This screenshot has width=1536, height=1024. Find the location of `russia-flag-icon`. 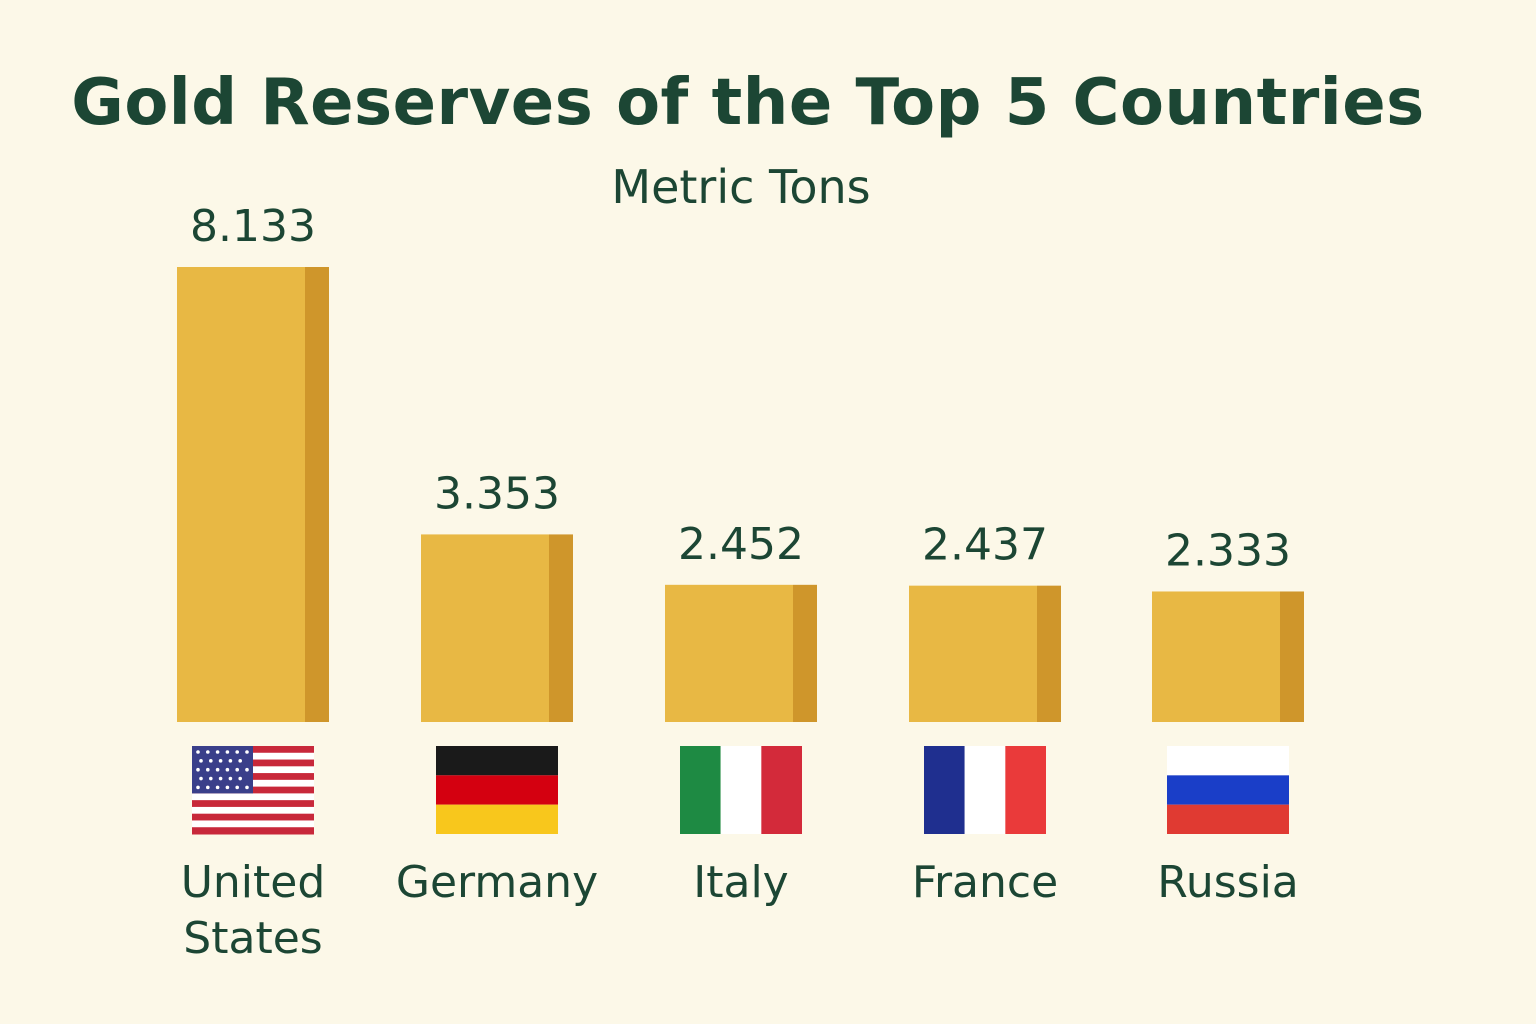

russia-flag-icon is located at coordinates (1228, 790).